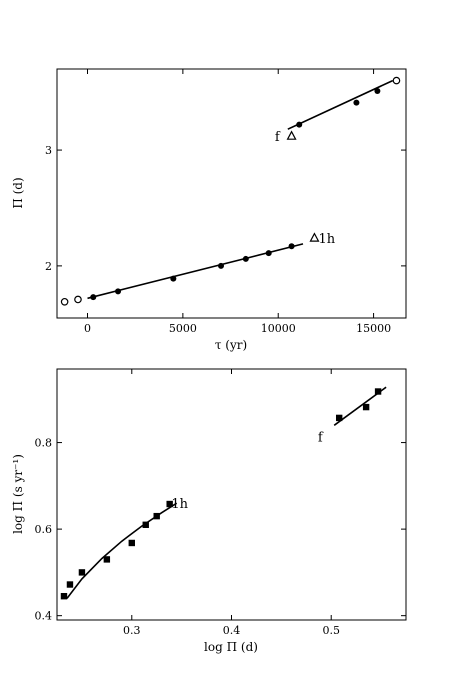  What do you see at coordinates (44, 529) in the screenshot?
I see `y-tick-label: 0.6` at bounding box center [44, 529].